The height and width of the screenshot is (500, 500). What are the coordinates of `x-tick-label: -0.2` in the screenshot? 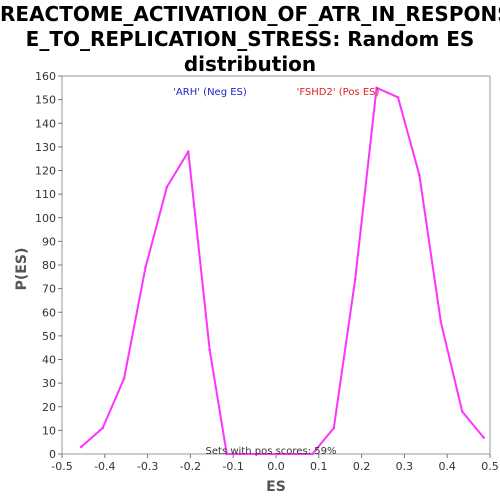 It's located at (190, 466).